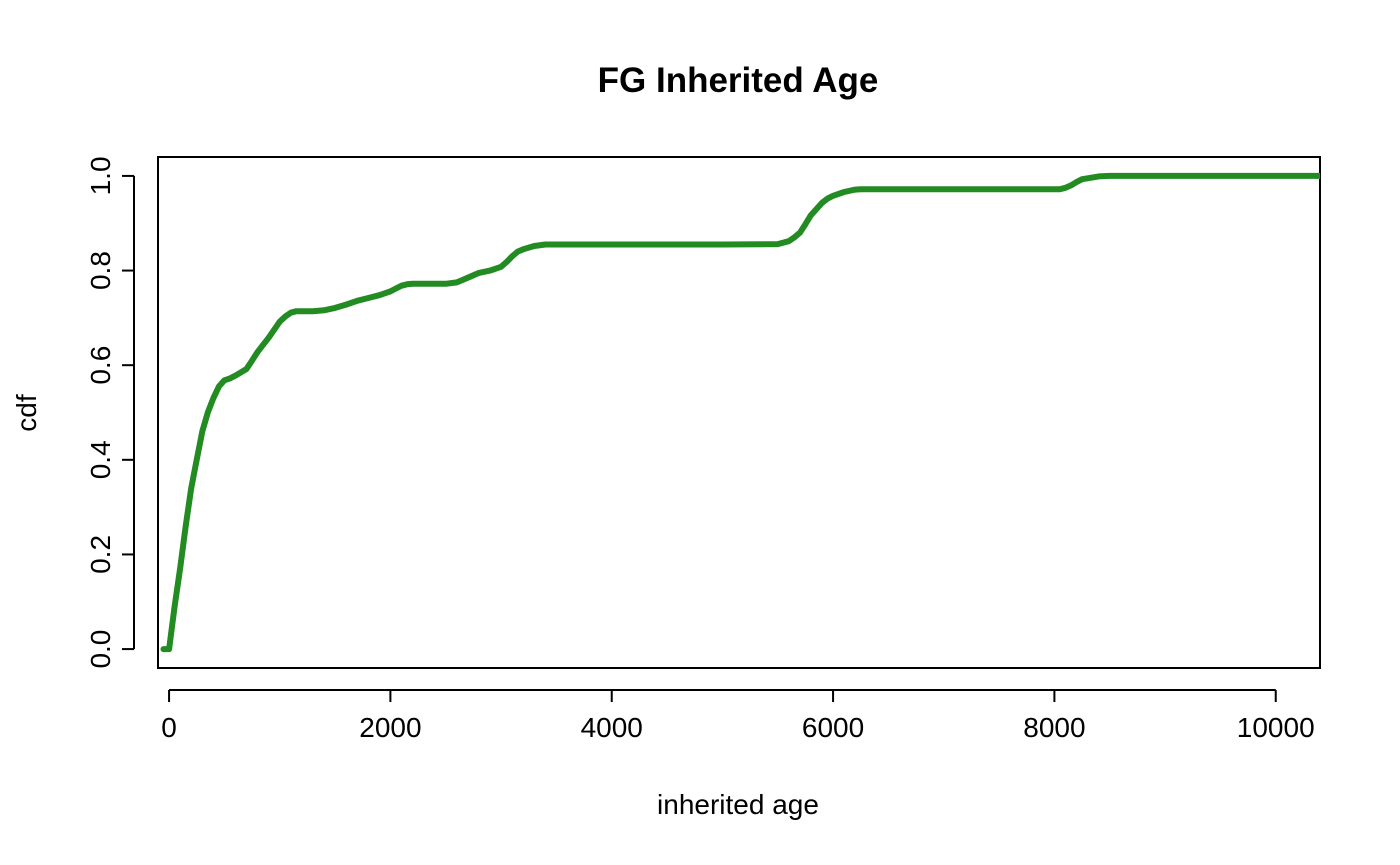  What do you see at coordinates (738, 716) in the screenshot?
I see `x-axis: 0 2000 4000 6000 8000 10000` at bounding box center [738, 716].